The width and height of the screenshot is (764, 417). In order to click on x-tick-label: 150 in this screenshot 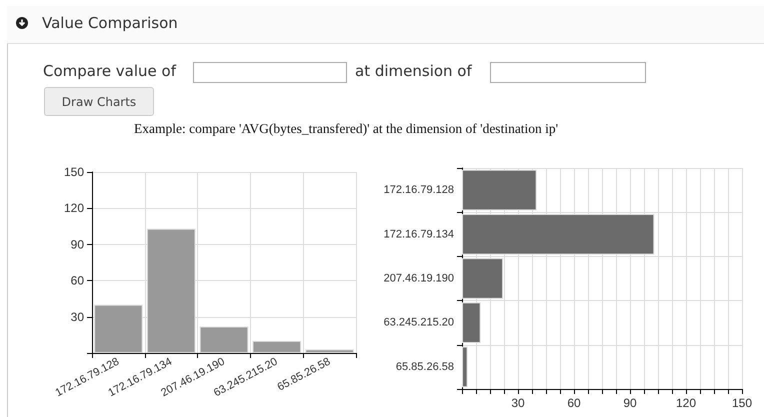, I will do `click(742, 403)`.